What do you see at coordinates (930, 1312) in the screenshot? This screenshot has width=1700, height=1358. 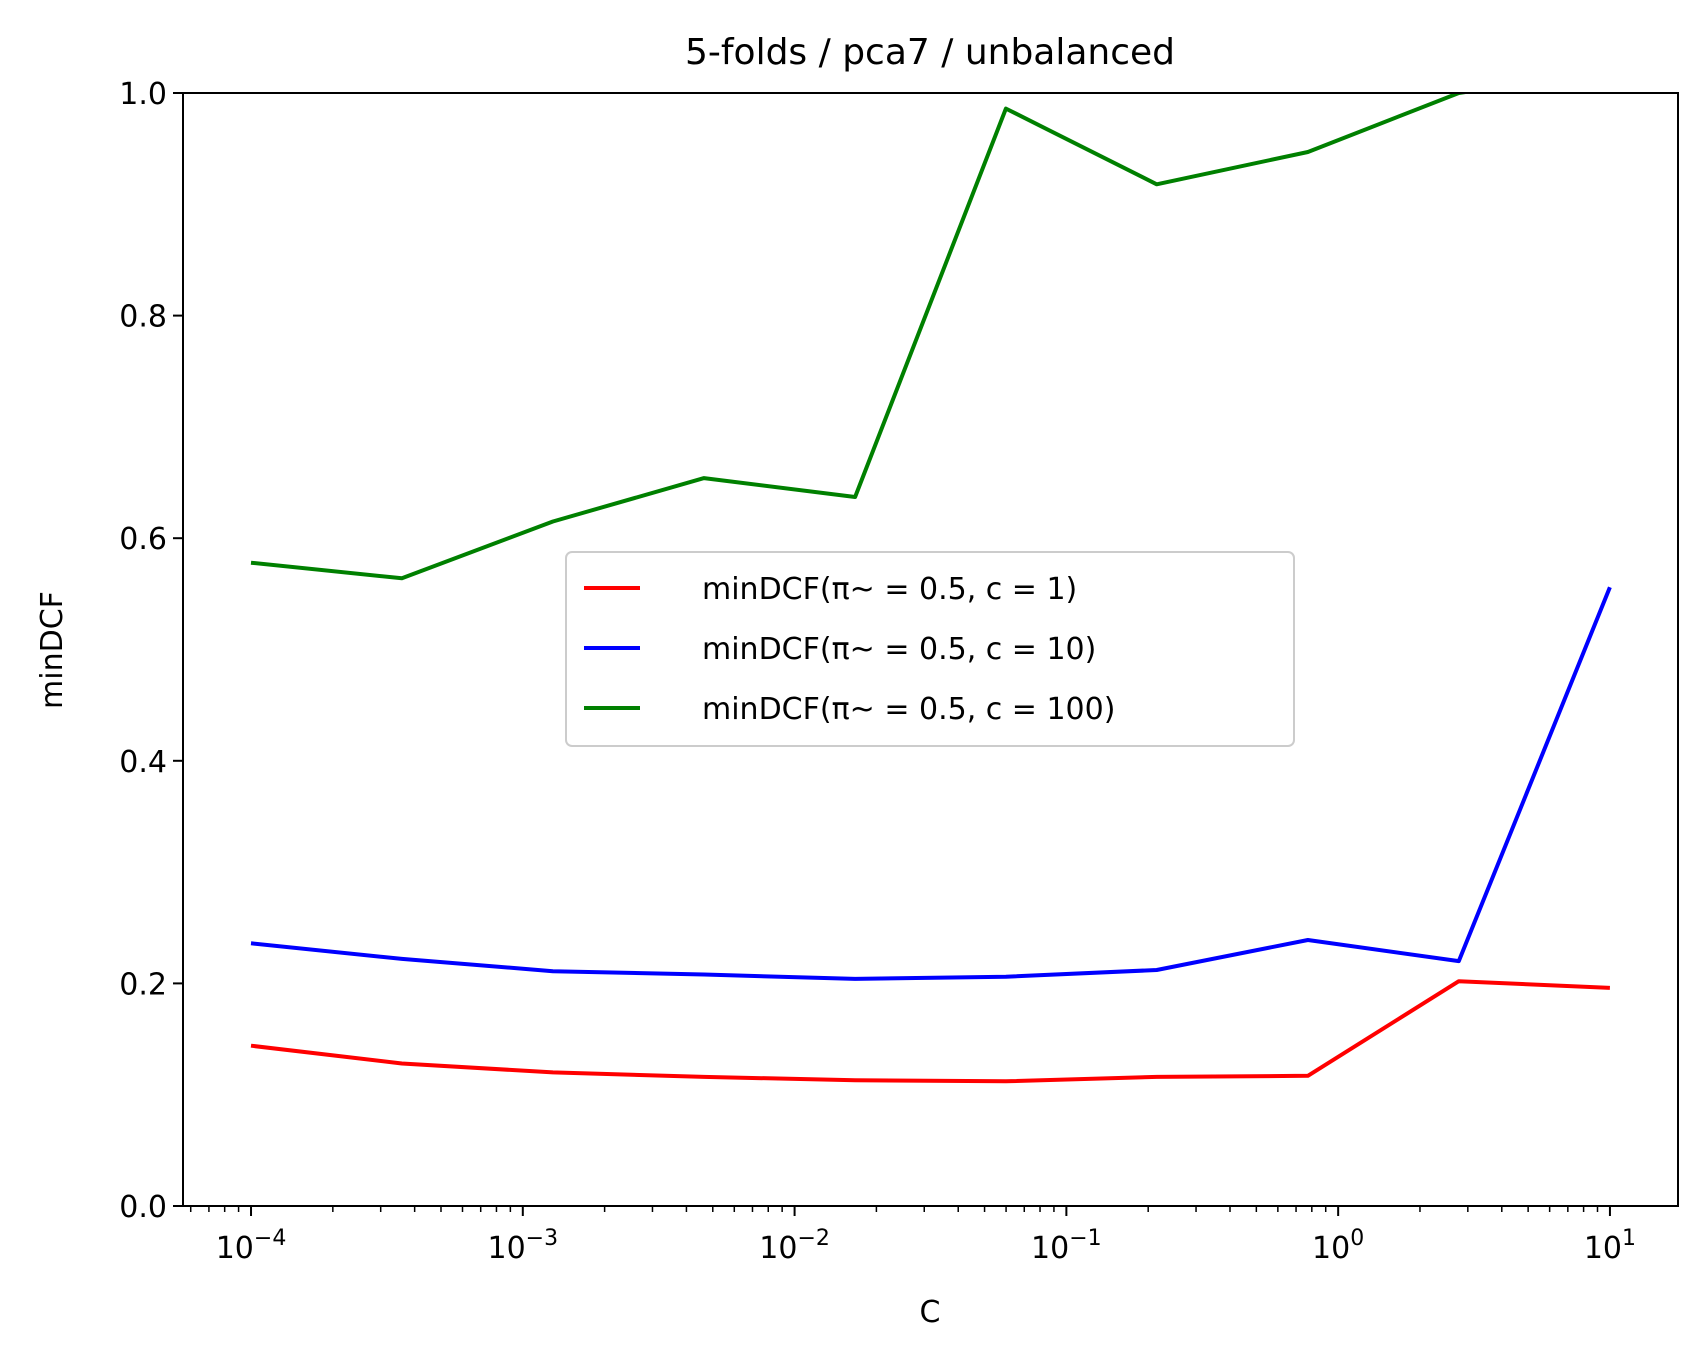 I see `x-axis-title: C` at bounding box center [930, 1312].